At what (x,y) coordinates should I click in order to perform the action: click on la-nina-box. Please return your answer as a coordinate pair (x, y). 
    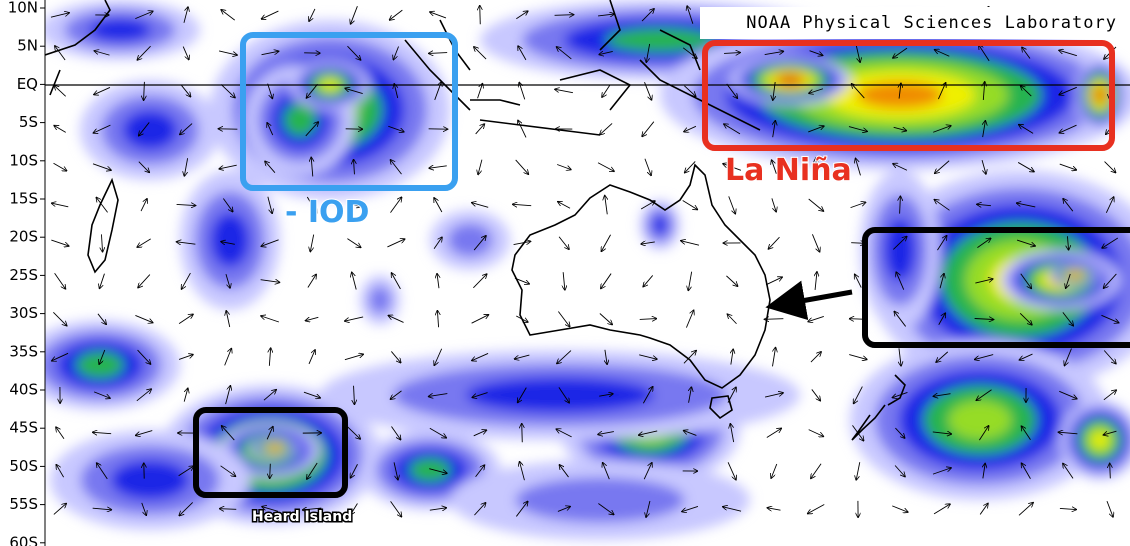
    Looking at the image, I should click on (908, 95).